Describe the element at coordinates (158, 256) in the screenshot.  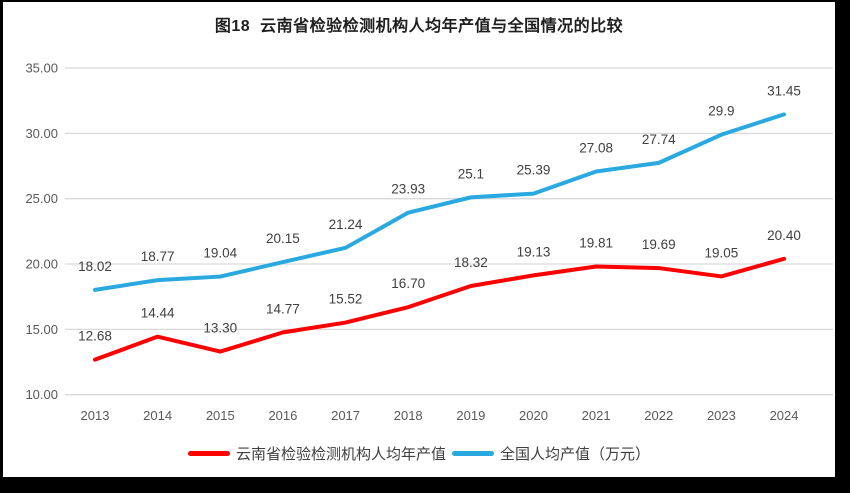
I see `data-label-national: 18.77` at that location.